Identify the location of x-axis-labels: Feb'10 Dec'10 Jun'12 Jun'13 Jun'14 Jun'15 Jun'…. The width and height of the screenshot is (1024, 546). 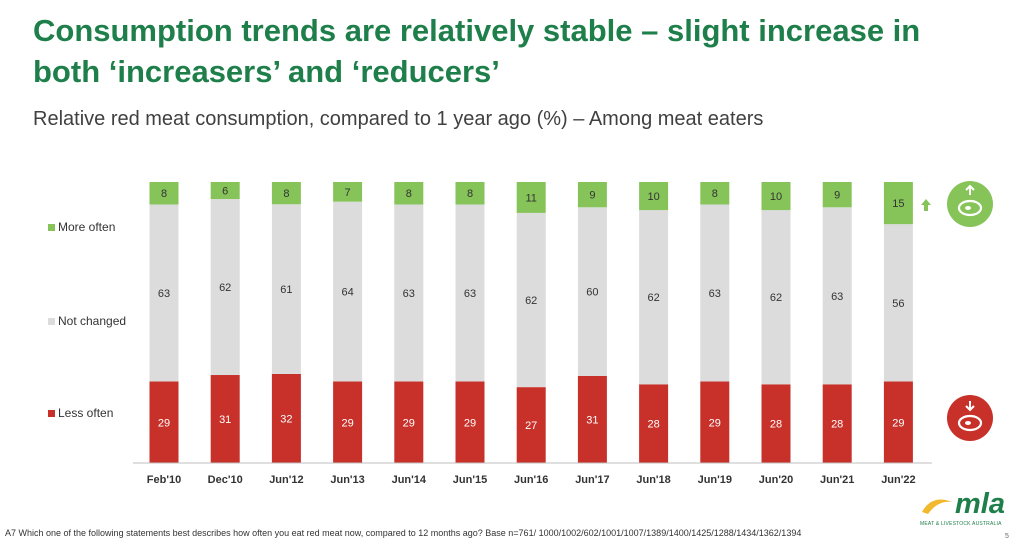
(531, 480).